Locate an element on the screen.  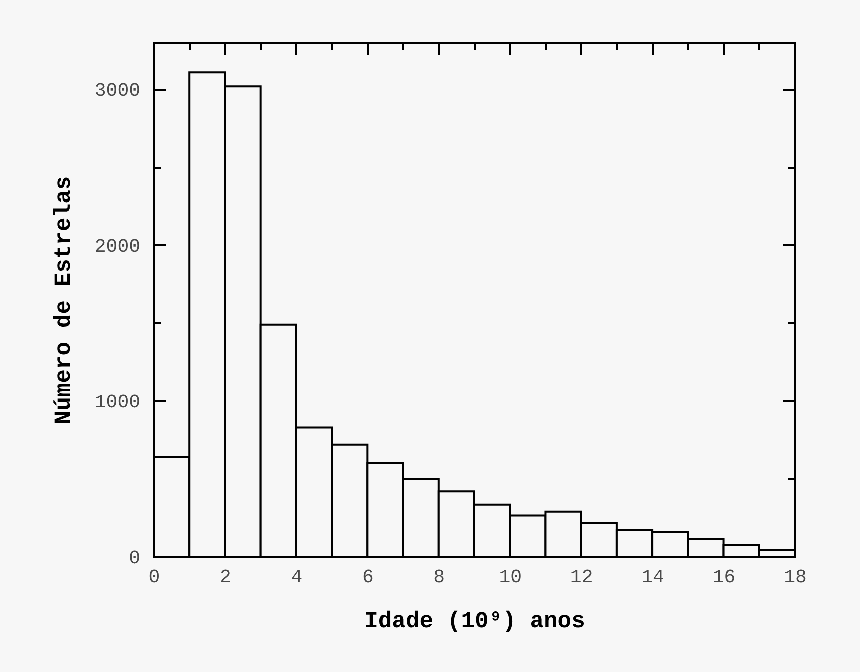
y-tick-label: 0 is located at coordinates (134, 559).